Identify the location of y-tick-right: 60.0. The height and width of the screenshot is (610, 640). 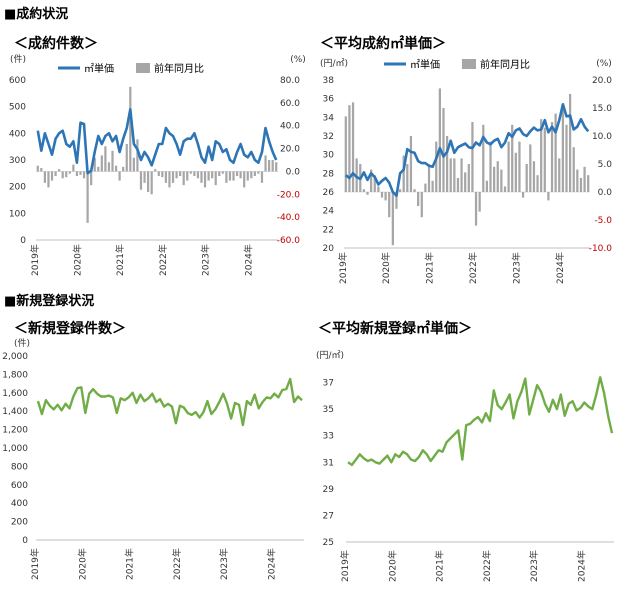
(290, 104).